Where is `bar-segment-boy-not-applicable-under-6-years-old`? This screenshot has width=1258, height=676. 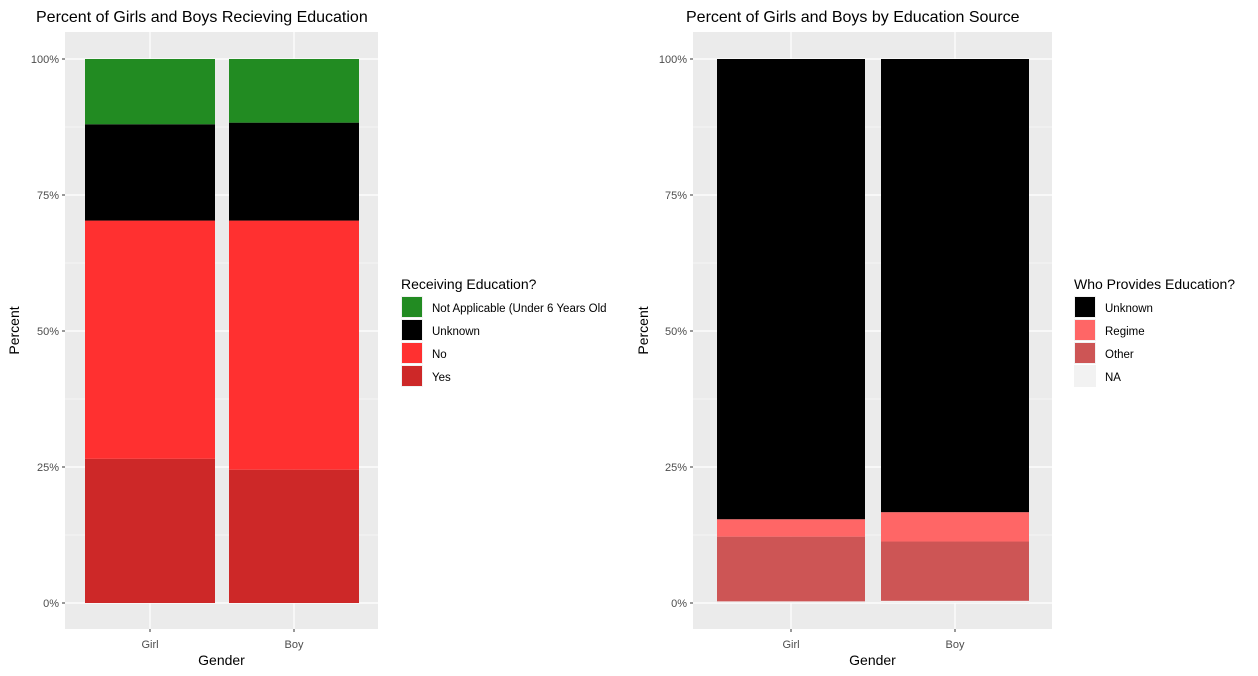 bar-segment-boy-not-applicable-under-6-years-old is located at coordinates (294, 91).